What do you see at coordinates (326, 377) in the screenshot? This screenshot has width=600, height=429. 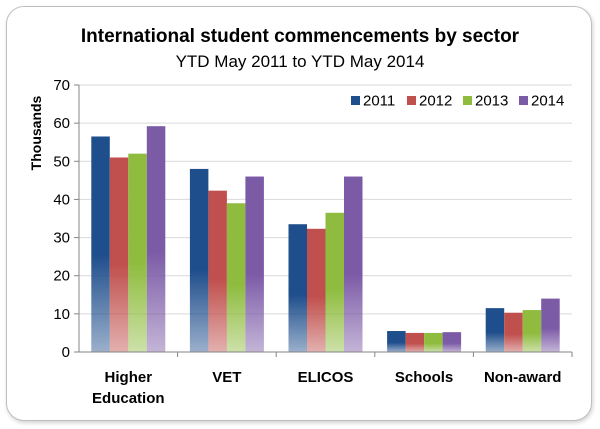 I see `x-category-label: ELICOS` at bounding box center [326, 377].